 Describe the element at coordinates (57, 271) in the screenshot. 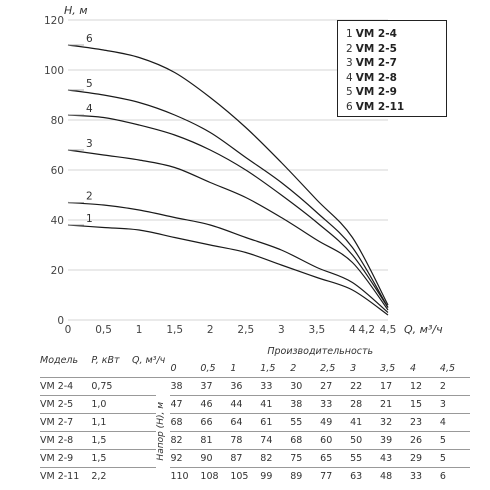

I see `y-tick-label: 20` at that location.